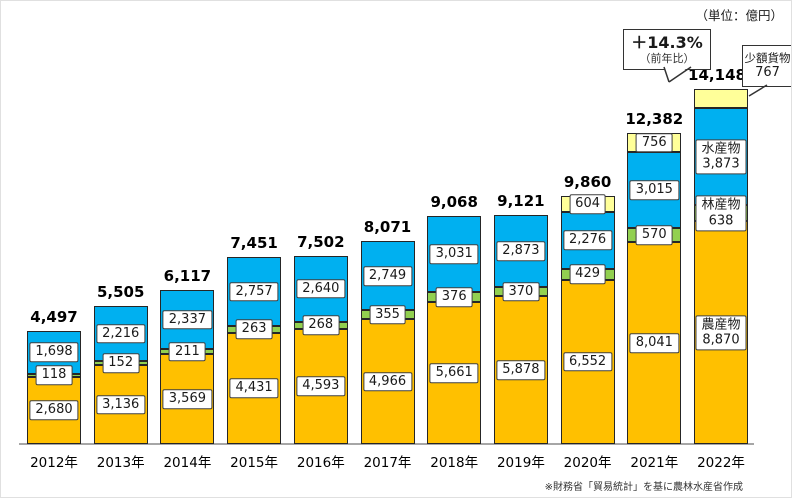  What do you see at coordinates (187, 399) in the screenshot?
I see `segment-value-label: 3,569` at bounding box center [187, 399].